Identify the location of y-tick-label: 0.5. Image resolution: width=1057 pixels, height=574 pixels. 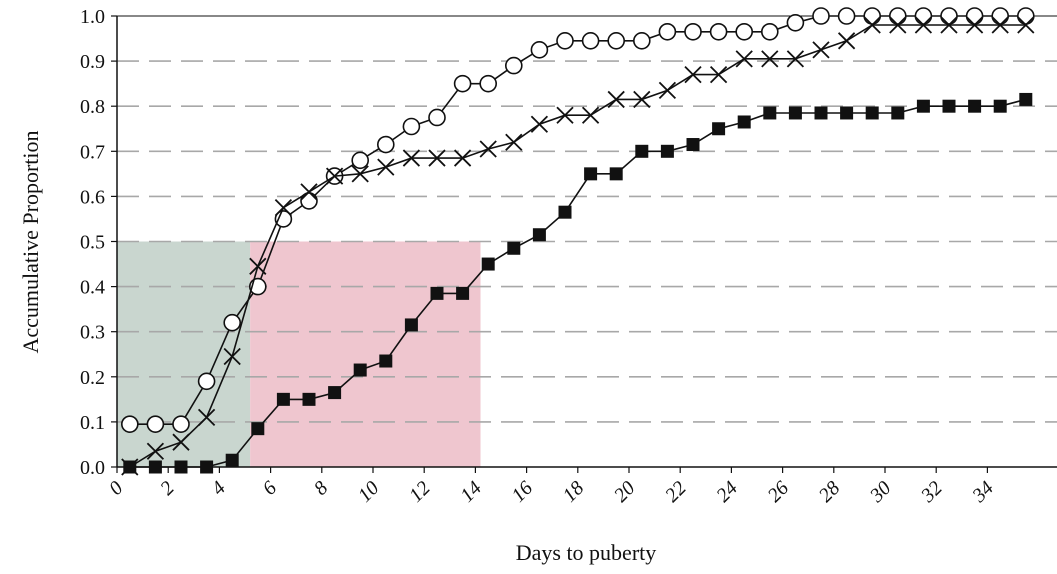
(92, 243).